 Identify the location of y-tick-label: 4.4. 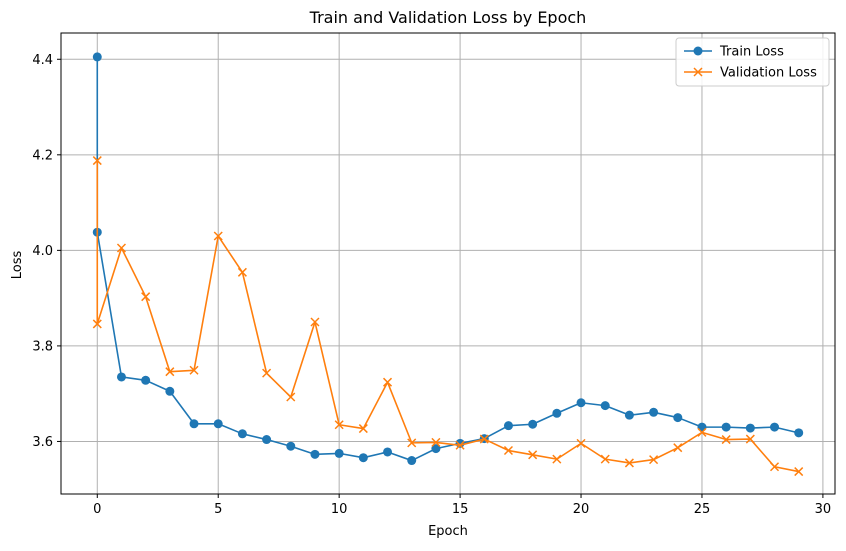
(42, 60).